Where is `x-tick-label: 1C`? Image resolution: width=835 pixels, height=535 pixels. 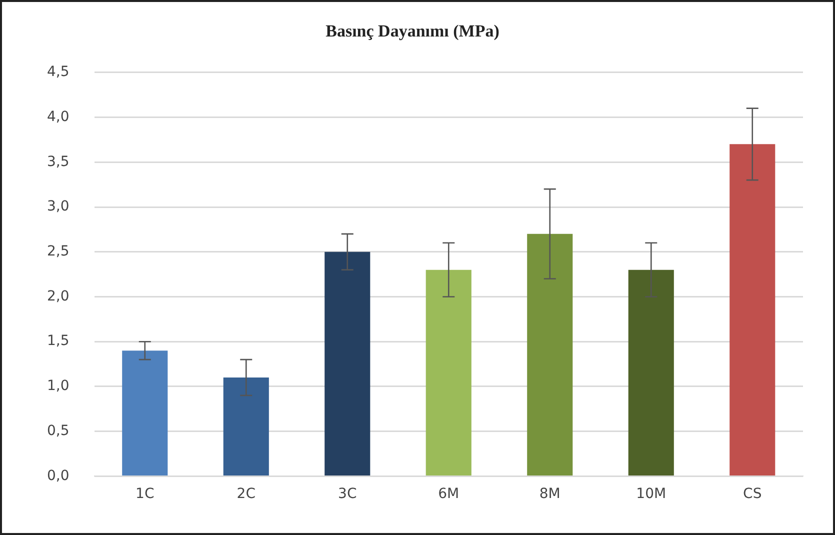 x-tick-label: 1C is located at coordinates (145, 494).